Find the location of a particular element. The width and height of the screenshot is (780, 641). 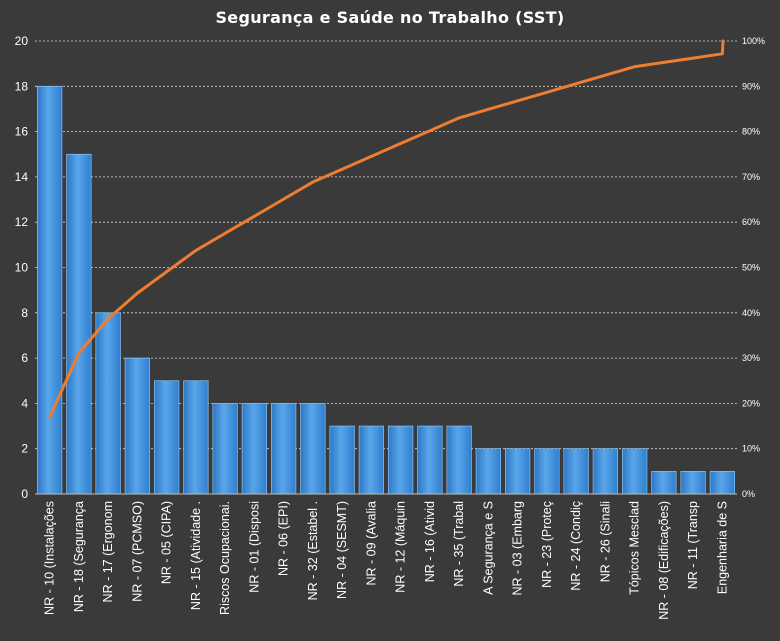

x-tick-label: NR - 03 (Embarg is located at coordinates (518, 548).